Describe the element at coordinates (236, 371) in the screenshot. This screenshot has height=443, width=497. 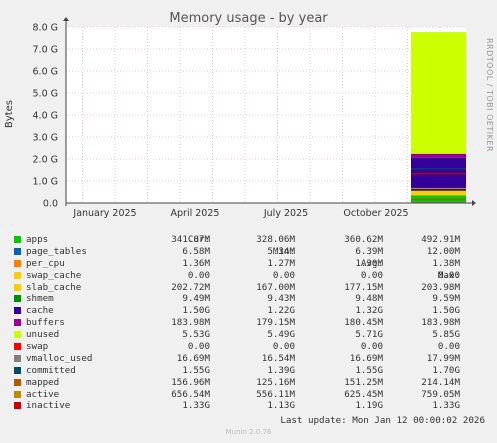
I see `legend-item-committed: committed 1.55G 1.39G 1.55G 1.70G` at that location.